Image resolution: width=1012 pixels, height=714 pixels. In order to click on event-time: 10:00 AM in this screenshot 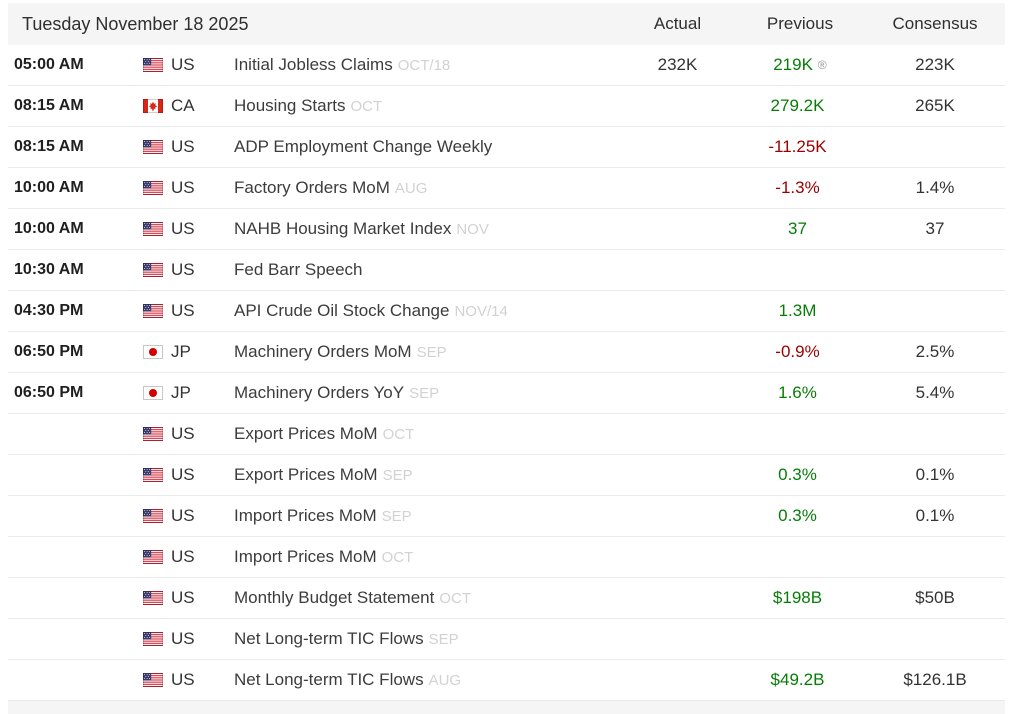, I will do `click(49, 187)`.